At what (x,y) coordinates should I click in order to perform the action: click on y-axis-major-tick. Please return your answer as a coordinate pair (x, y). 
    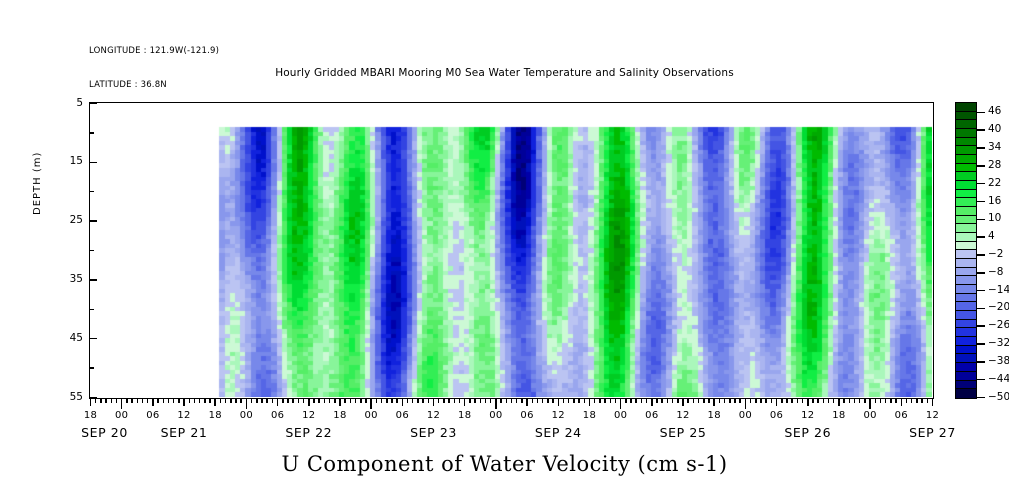
    Looking at the image, I should click on (93, 397).